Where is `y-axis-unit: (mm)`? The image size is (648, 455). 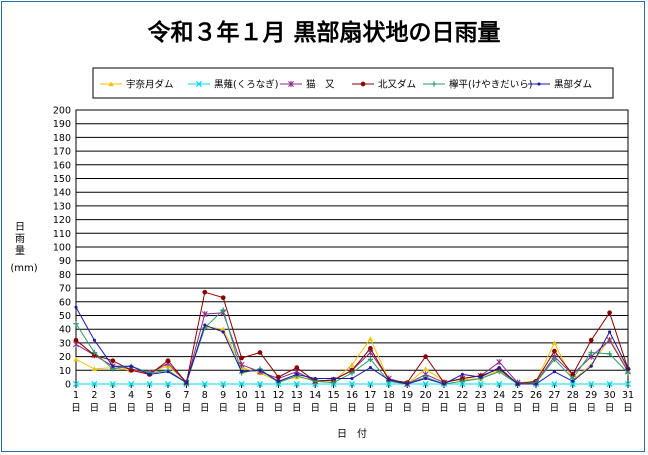
y-axis-unit: (mm) is located at coordinates (23, 268).